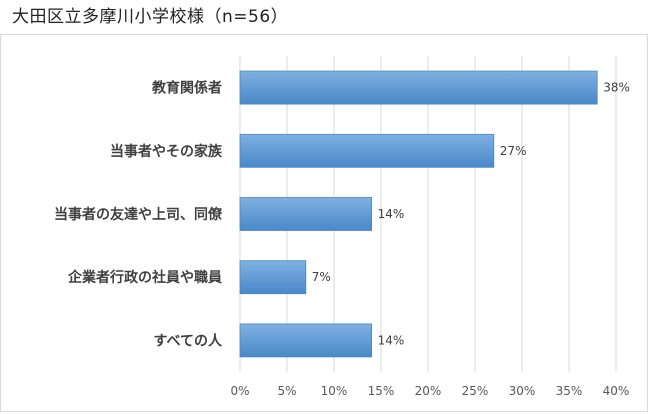  I want to click on data-label: 38%, so click(616, 88).